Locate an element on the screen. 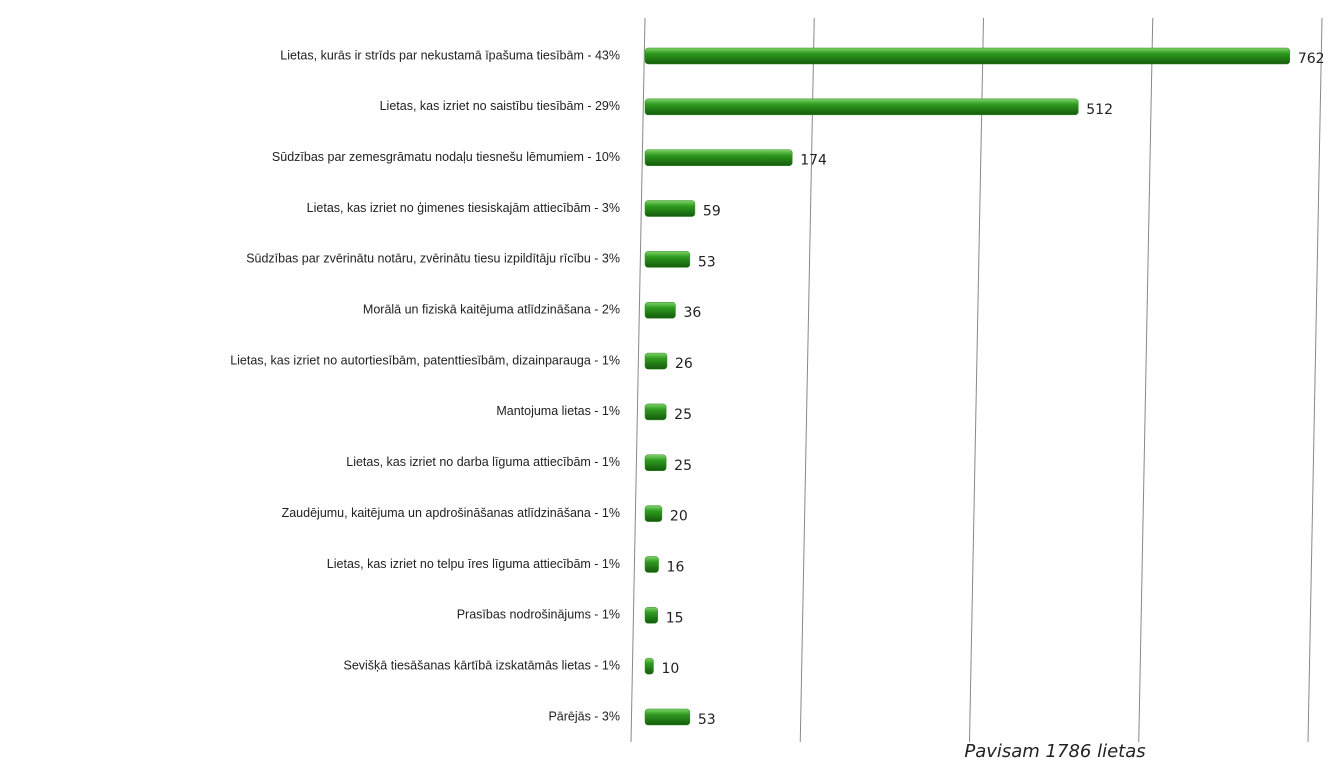  value-label: 15 is located at coordinates (675, 618).